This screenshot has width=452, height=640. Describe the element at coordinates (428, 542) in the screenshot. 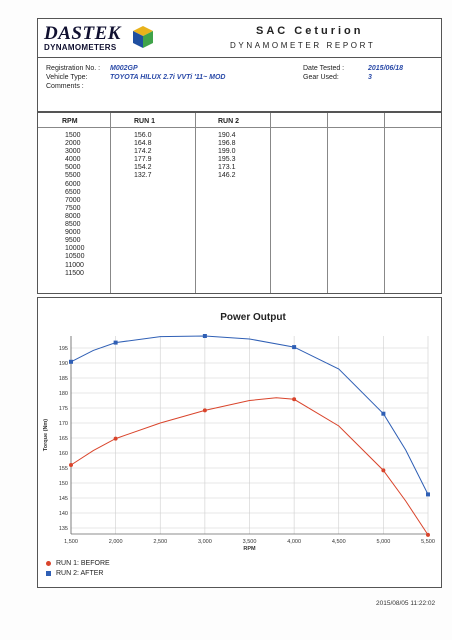

I see `x-tick-label: 5,500` at that location.